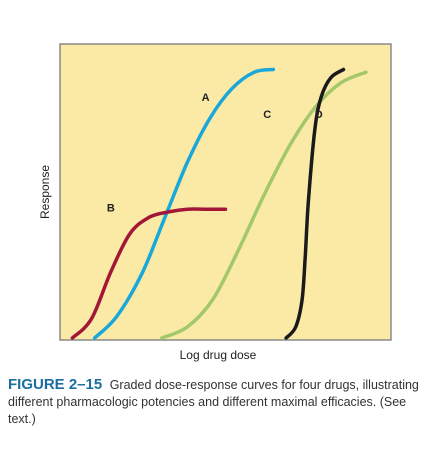 The width and height of the screenshot is (429, 455). I want to click on curve-label-a: A, so click(206, 98).